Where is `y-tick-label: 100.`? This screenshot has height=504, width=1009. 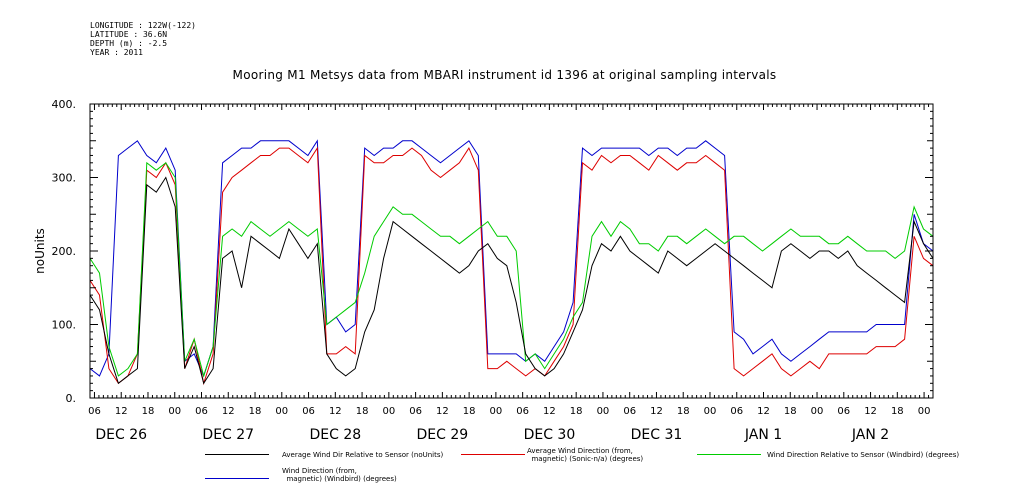 y-tick-label: 100. is located at coordinates (64, 325).